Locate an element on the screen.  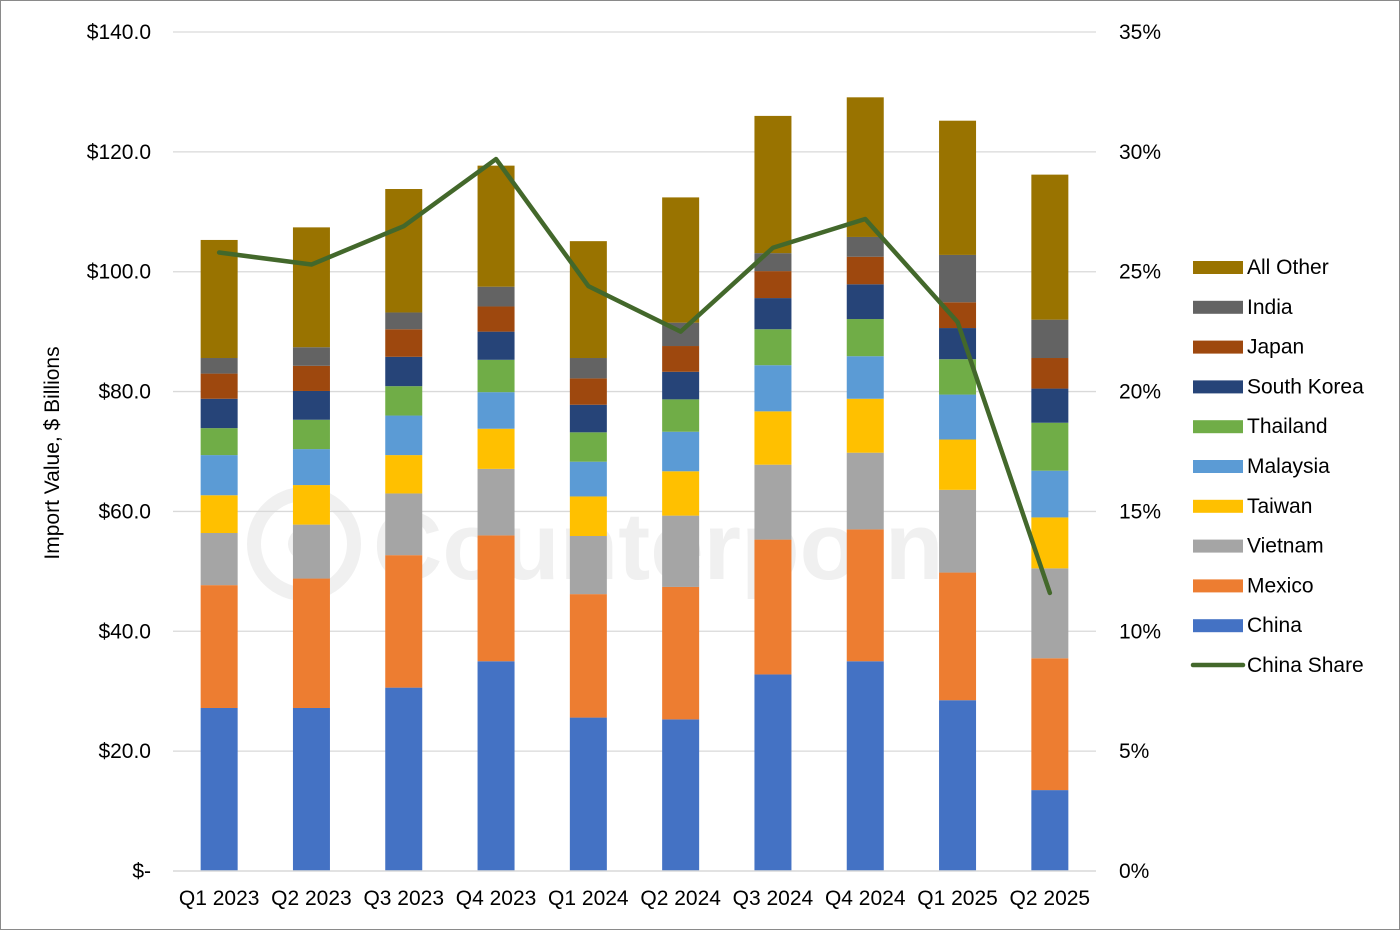
bar-stack-q2-2025 is located at coordinates (1050, 522).